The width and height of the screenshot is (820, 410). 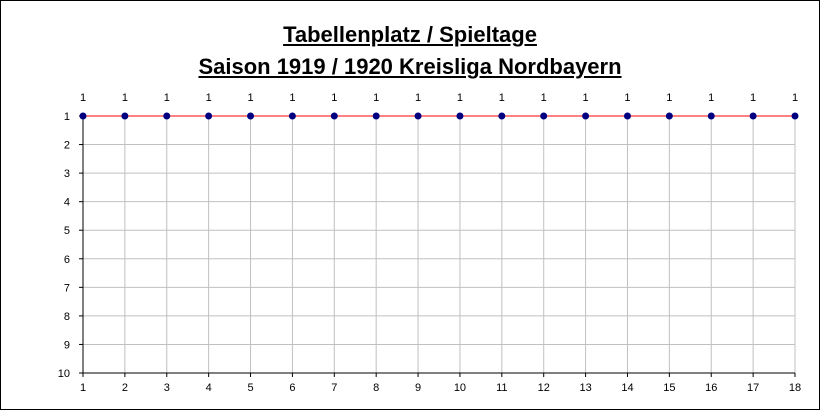 I want to click on chart-subtitle: Saison 1919 / 1920 Kreisliga Nordbayern, so click(x=410, y=66).